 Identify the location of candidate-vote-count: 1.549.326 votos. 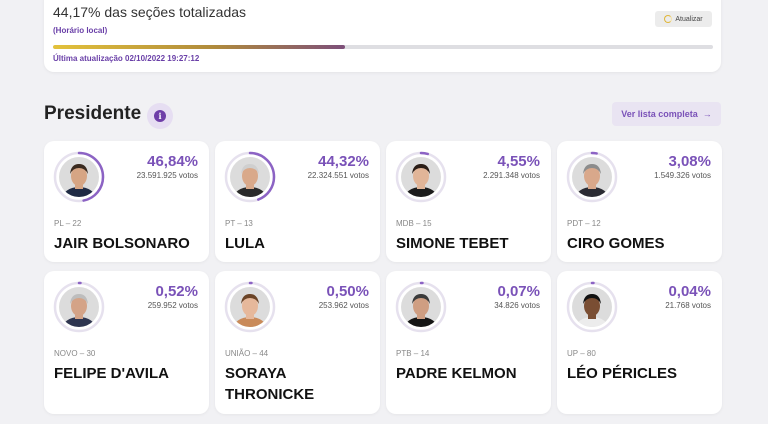
(682, 175).